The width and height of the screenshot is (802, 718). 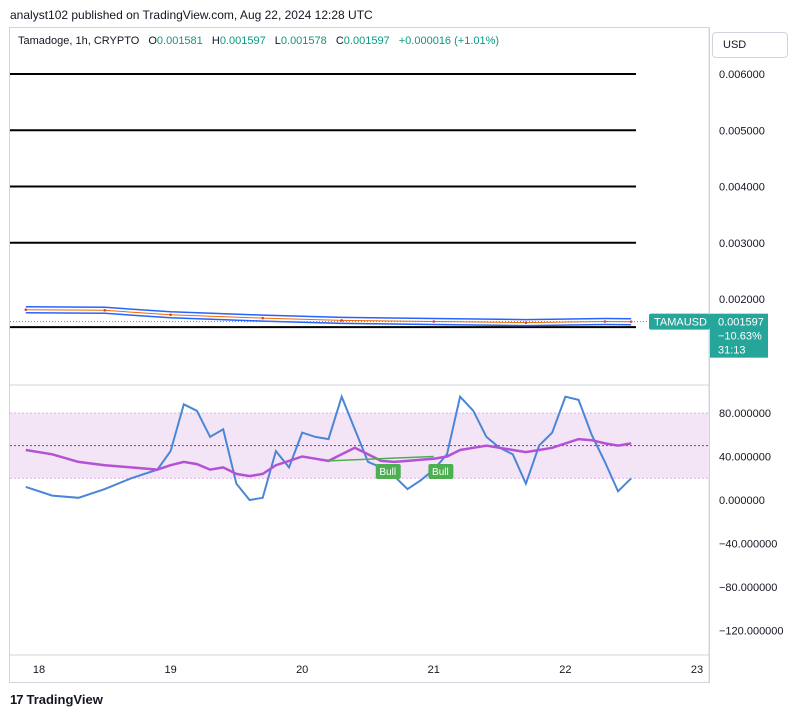 What do you see at coordinates (748, 588) in the screenshot?
I see `oscillator-axis-tick: −80.000000` at bounding box center [748, 588].